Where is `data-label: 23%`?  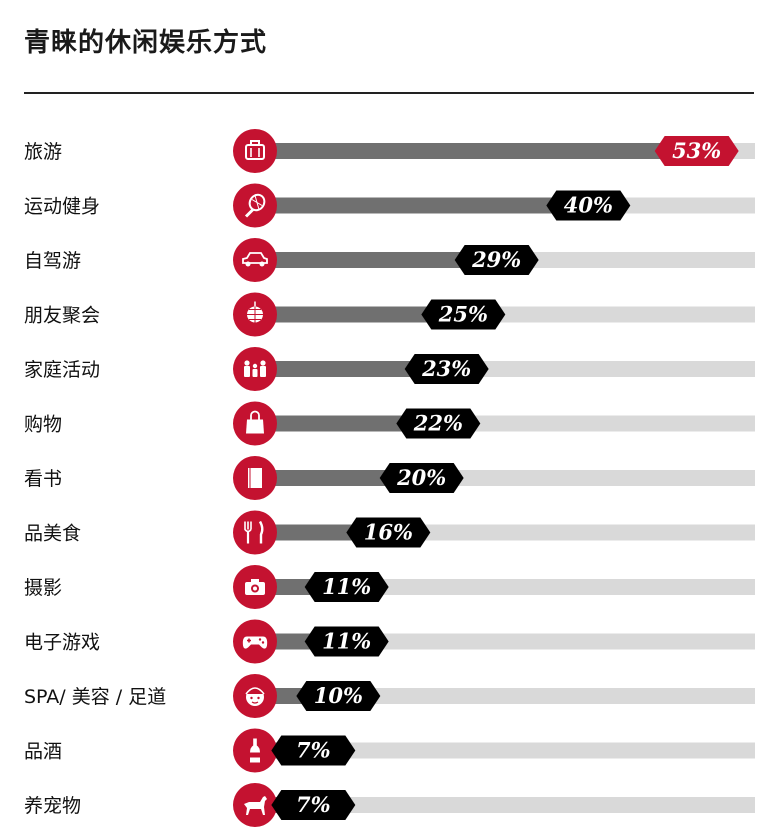 data-label: 23% is located at coordinates (446, 368).